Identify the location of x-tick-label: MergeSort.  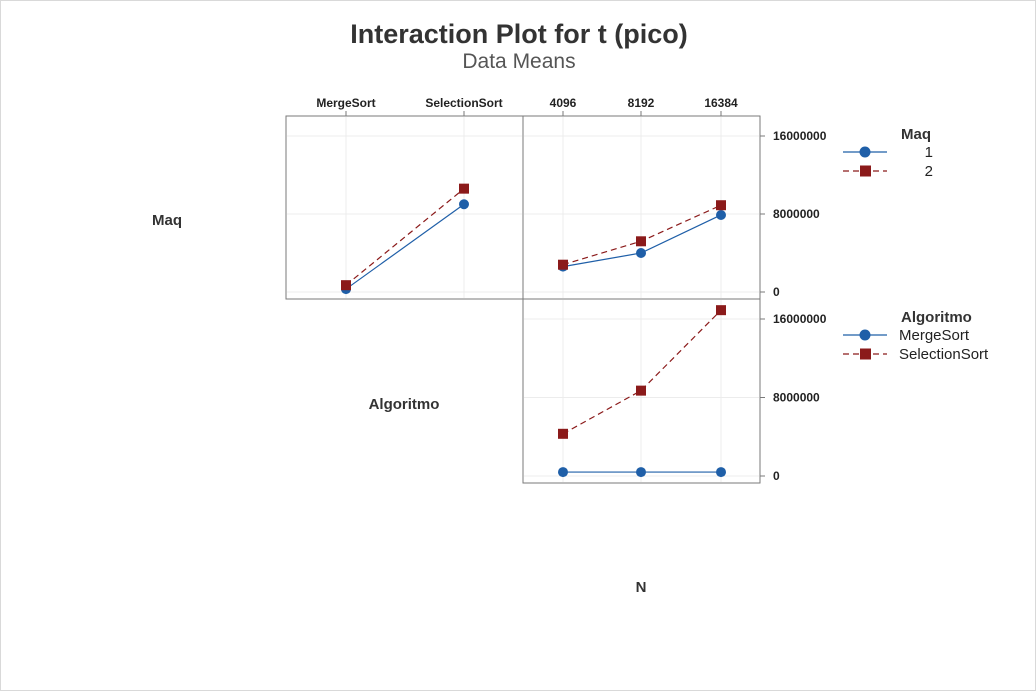
(345, 103).